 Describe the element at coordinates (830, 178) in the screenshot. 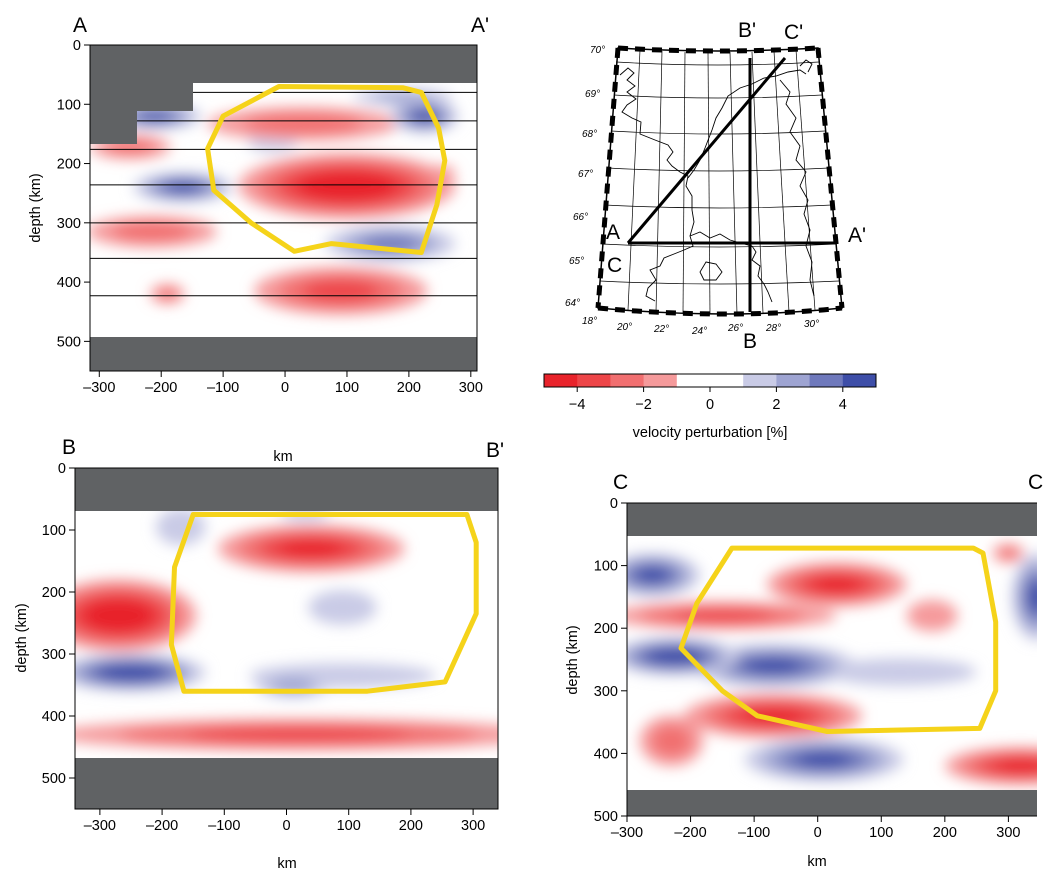

I see `map-frame-border-right` at that location.